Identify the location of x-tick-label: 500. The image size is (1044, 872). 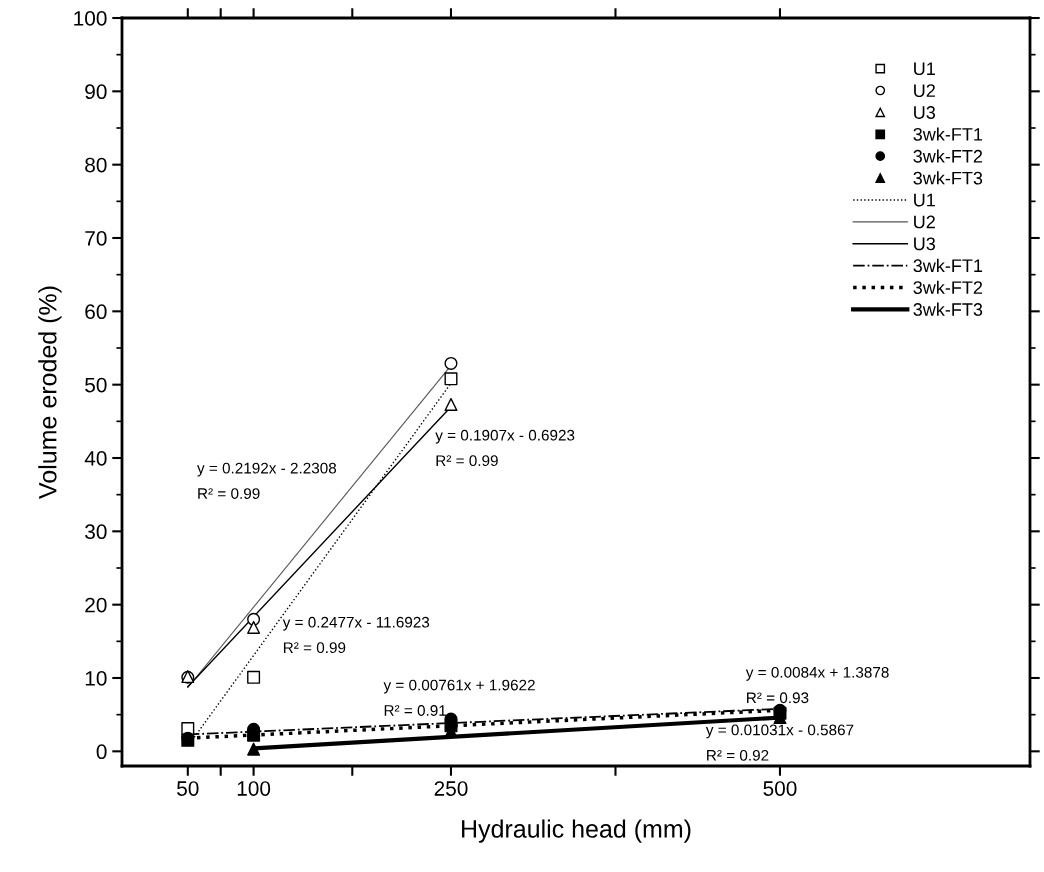
(780, 788).